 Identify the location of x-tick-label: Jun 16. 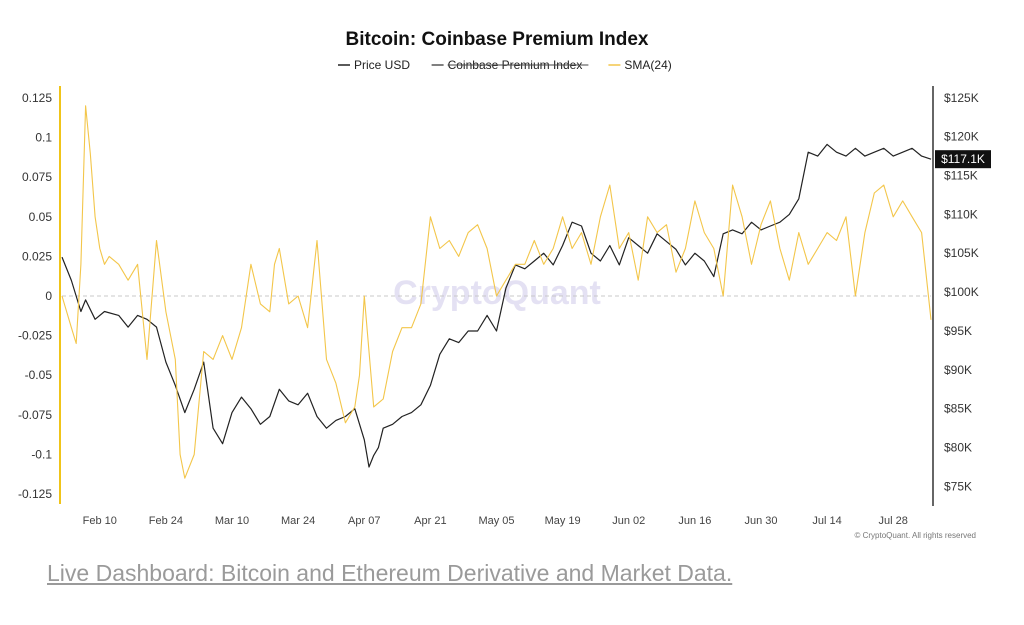
(694, 521).